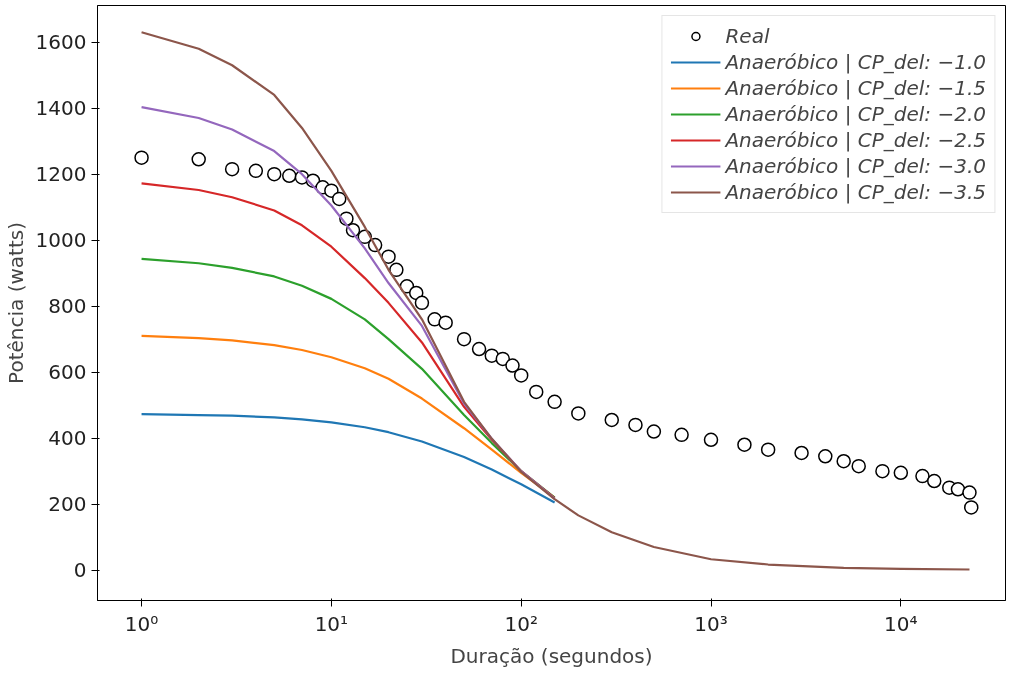 This screenshot has width=1024, height=677. Describe the element at coordinates (855, 62) in the screenshot. I see `legend-label: Anaeróbico | CP_del: −1.0` at that location.